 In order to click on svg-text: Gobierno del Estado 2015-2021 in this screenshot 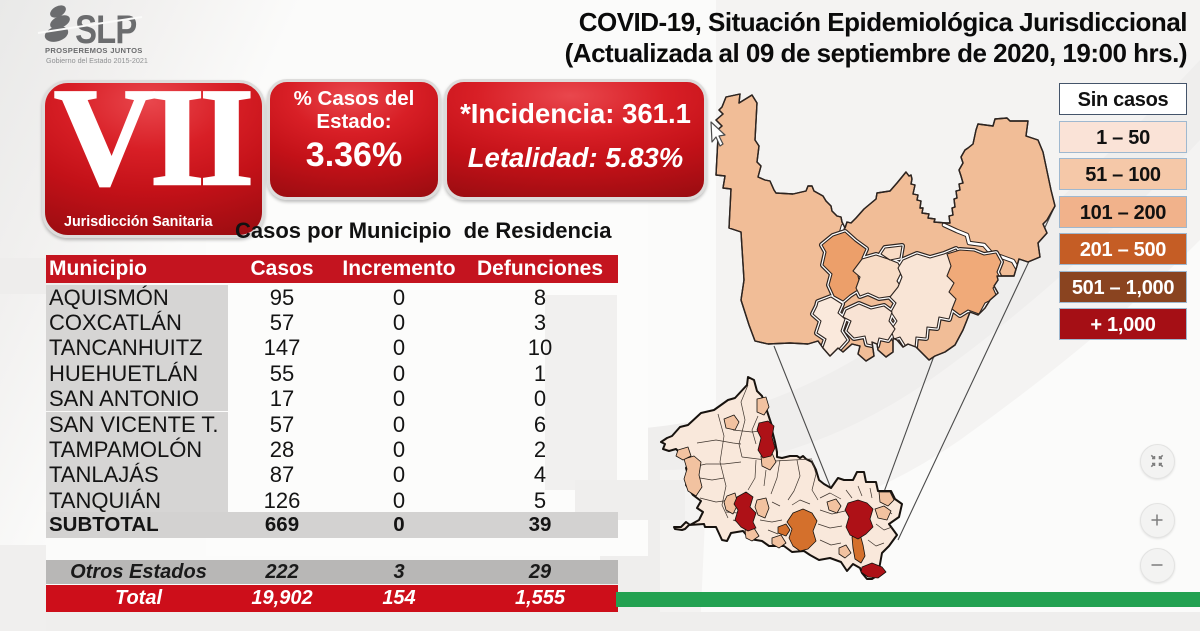, I will do `click(97, 60)`.